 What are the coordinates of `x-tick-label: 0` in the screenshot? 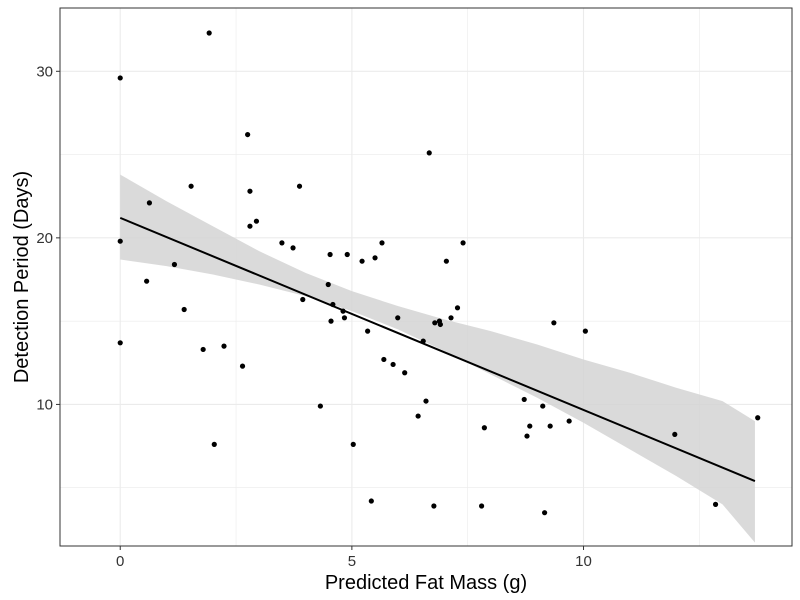 It's located at (120, 561).